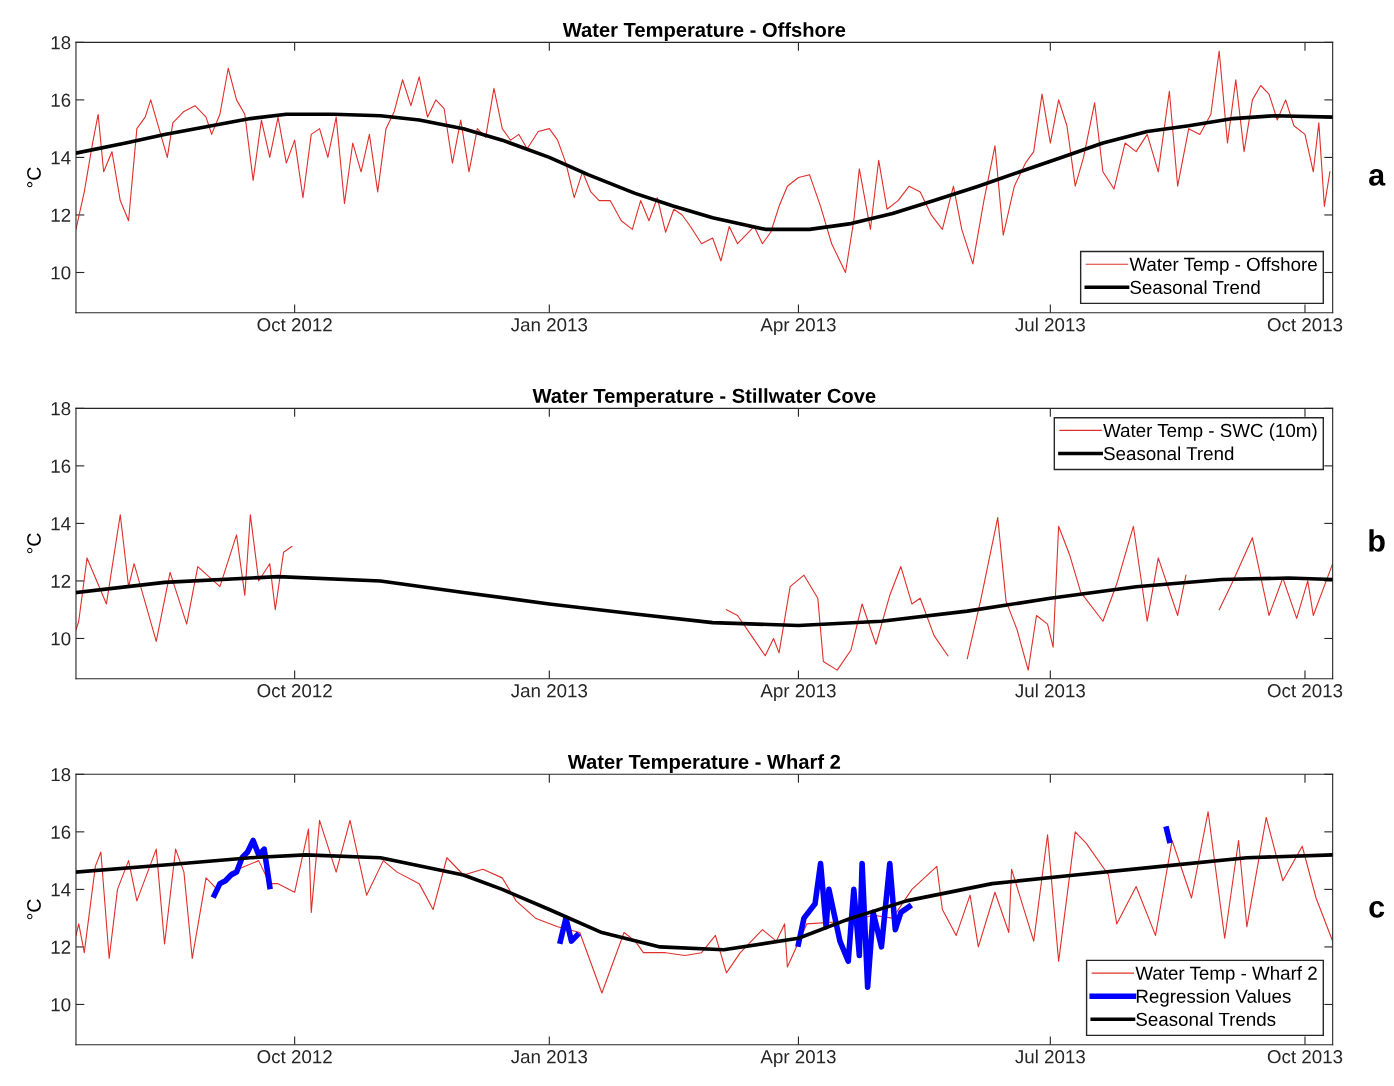 Image resolution: width=1394 pixels, height=1086 pixels. What do you see at coordinates (1223, 266) in the screenshot?
I see `legend-label: Water Temp - Offshore` at bounding box center [1223, 266].